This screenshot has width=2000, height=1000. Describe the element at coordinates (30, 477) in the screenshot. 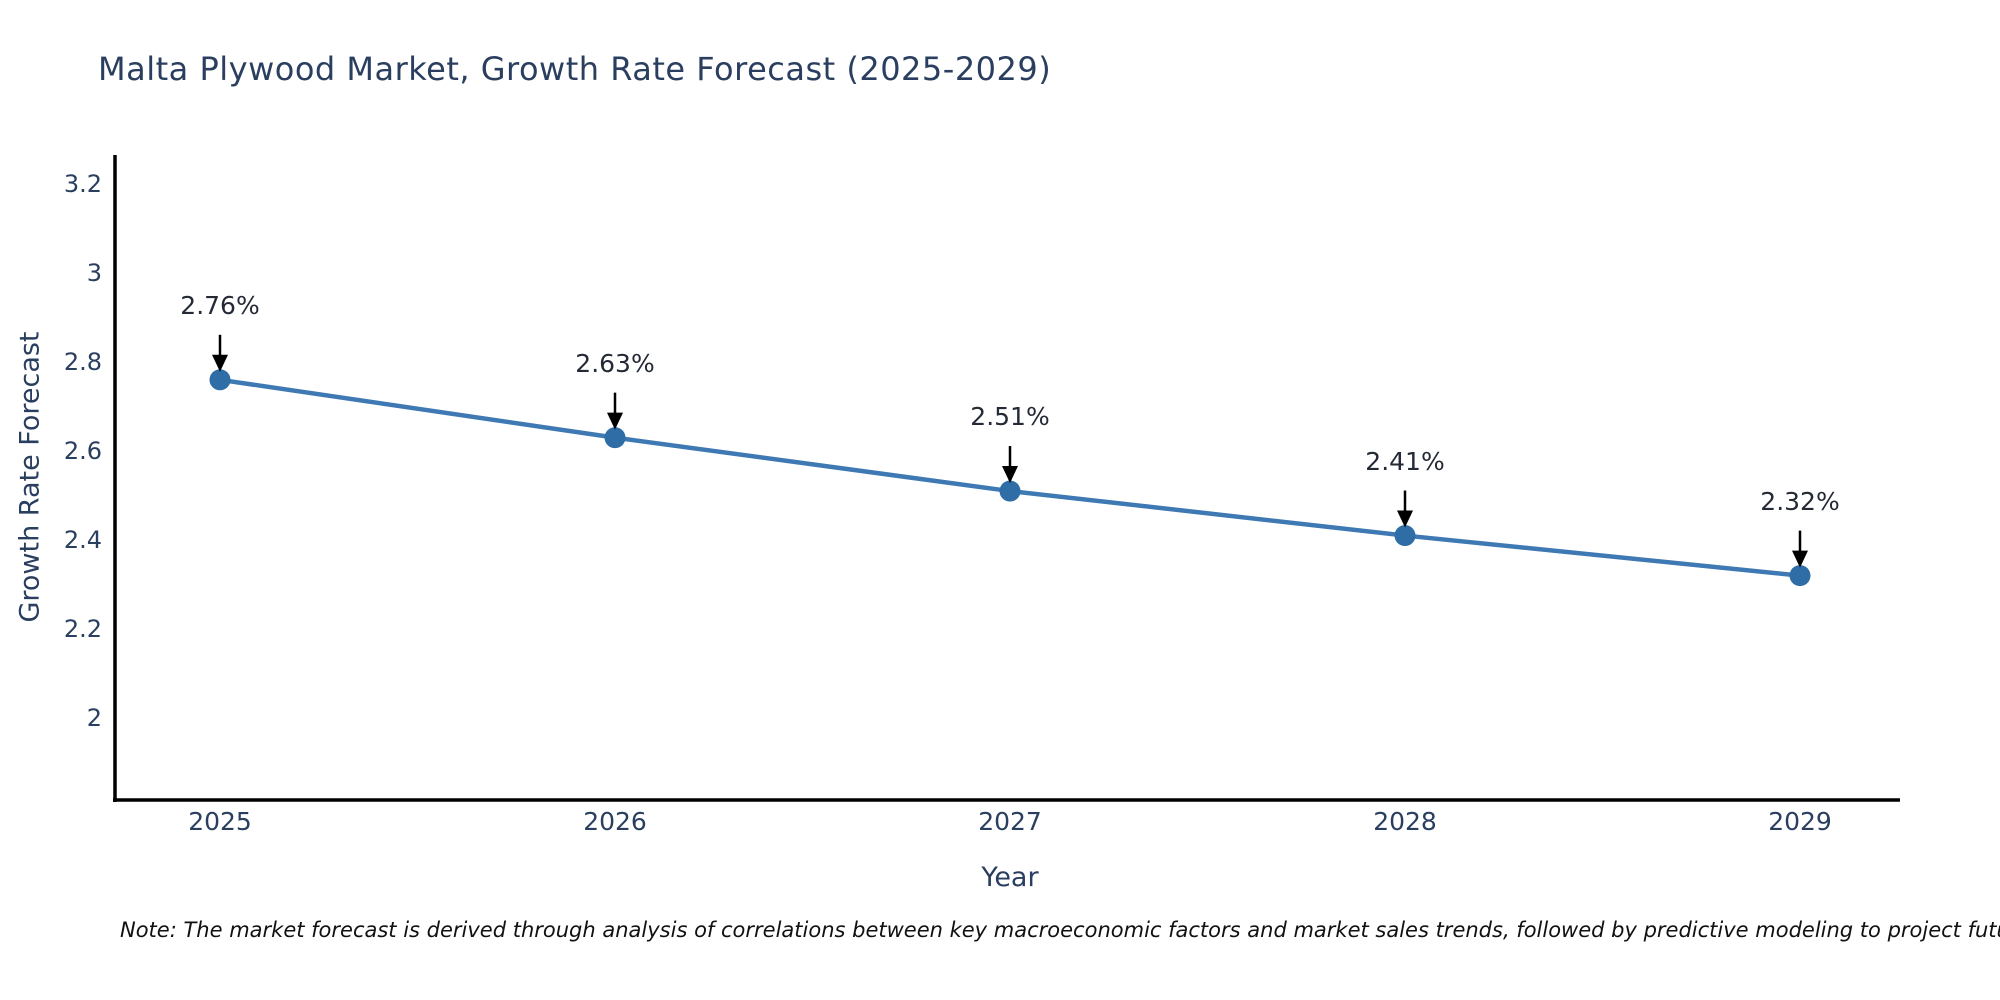

I see `y-axis-title: Growth Rate Forecast` at that location.